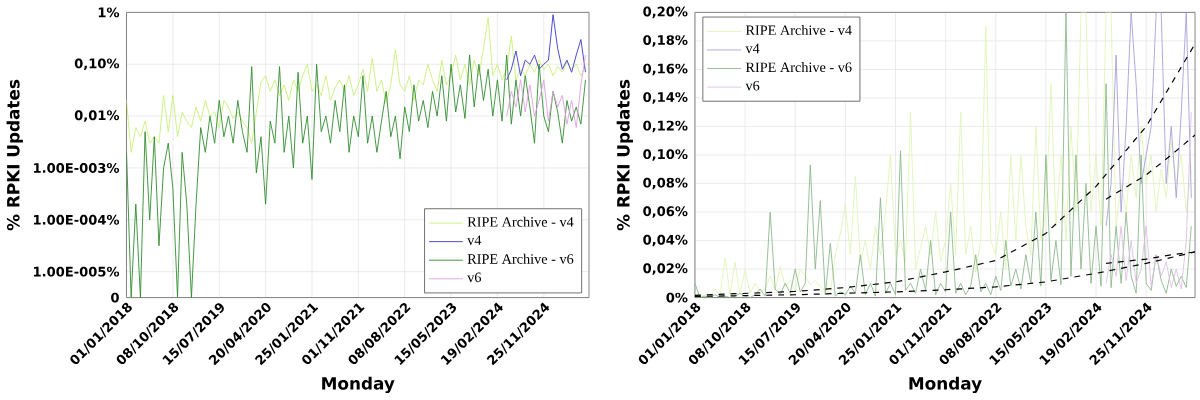 Image resolution: width=1200 pixels, height=400 pixels. What do you see at coordinates (665, 240) in the screenshot?
I see `y-tick-label: 0,04%` at bounding box center [665, 240].